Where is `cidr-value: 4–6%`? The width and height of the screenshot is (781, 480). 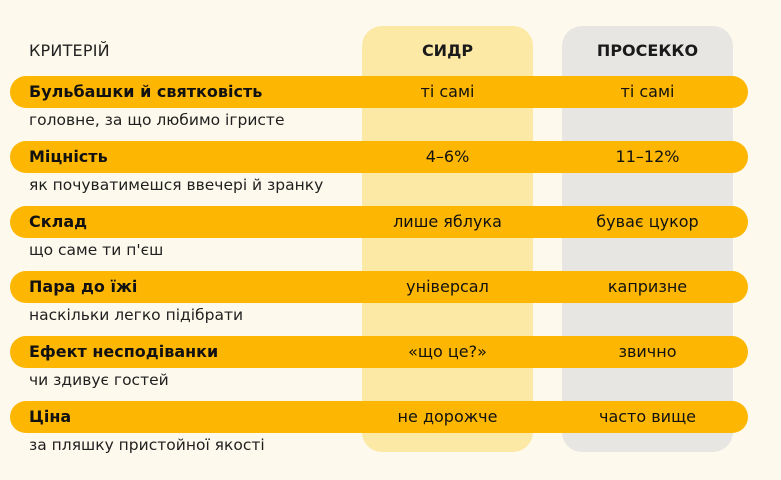 cidr-value: 4–6% is located at coordinates (447, 156).